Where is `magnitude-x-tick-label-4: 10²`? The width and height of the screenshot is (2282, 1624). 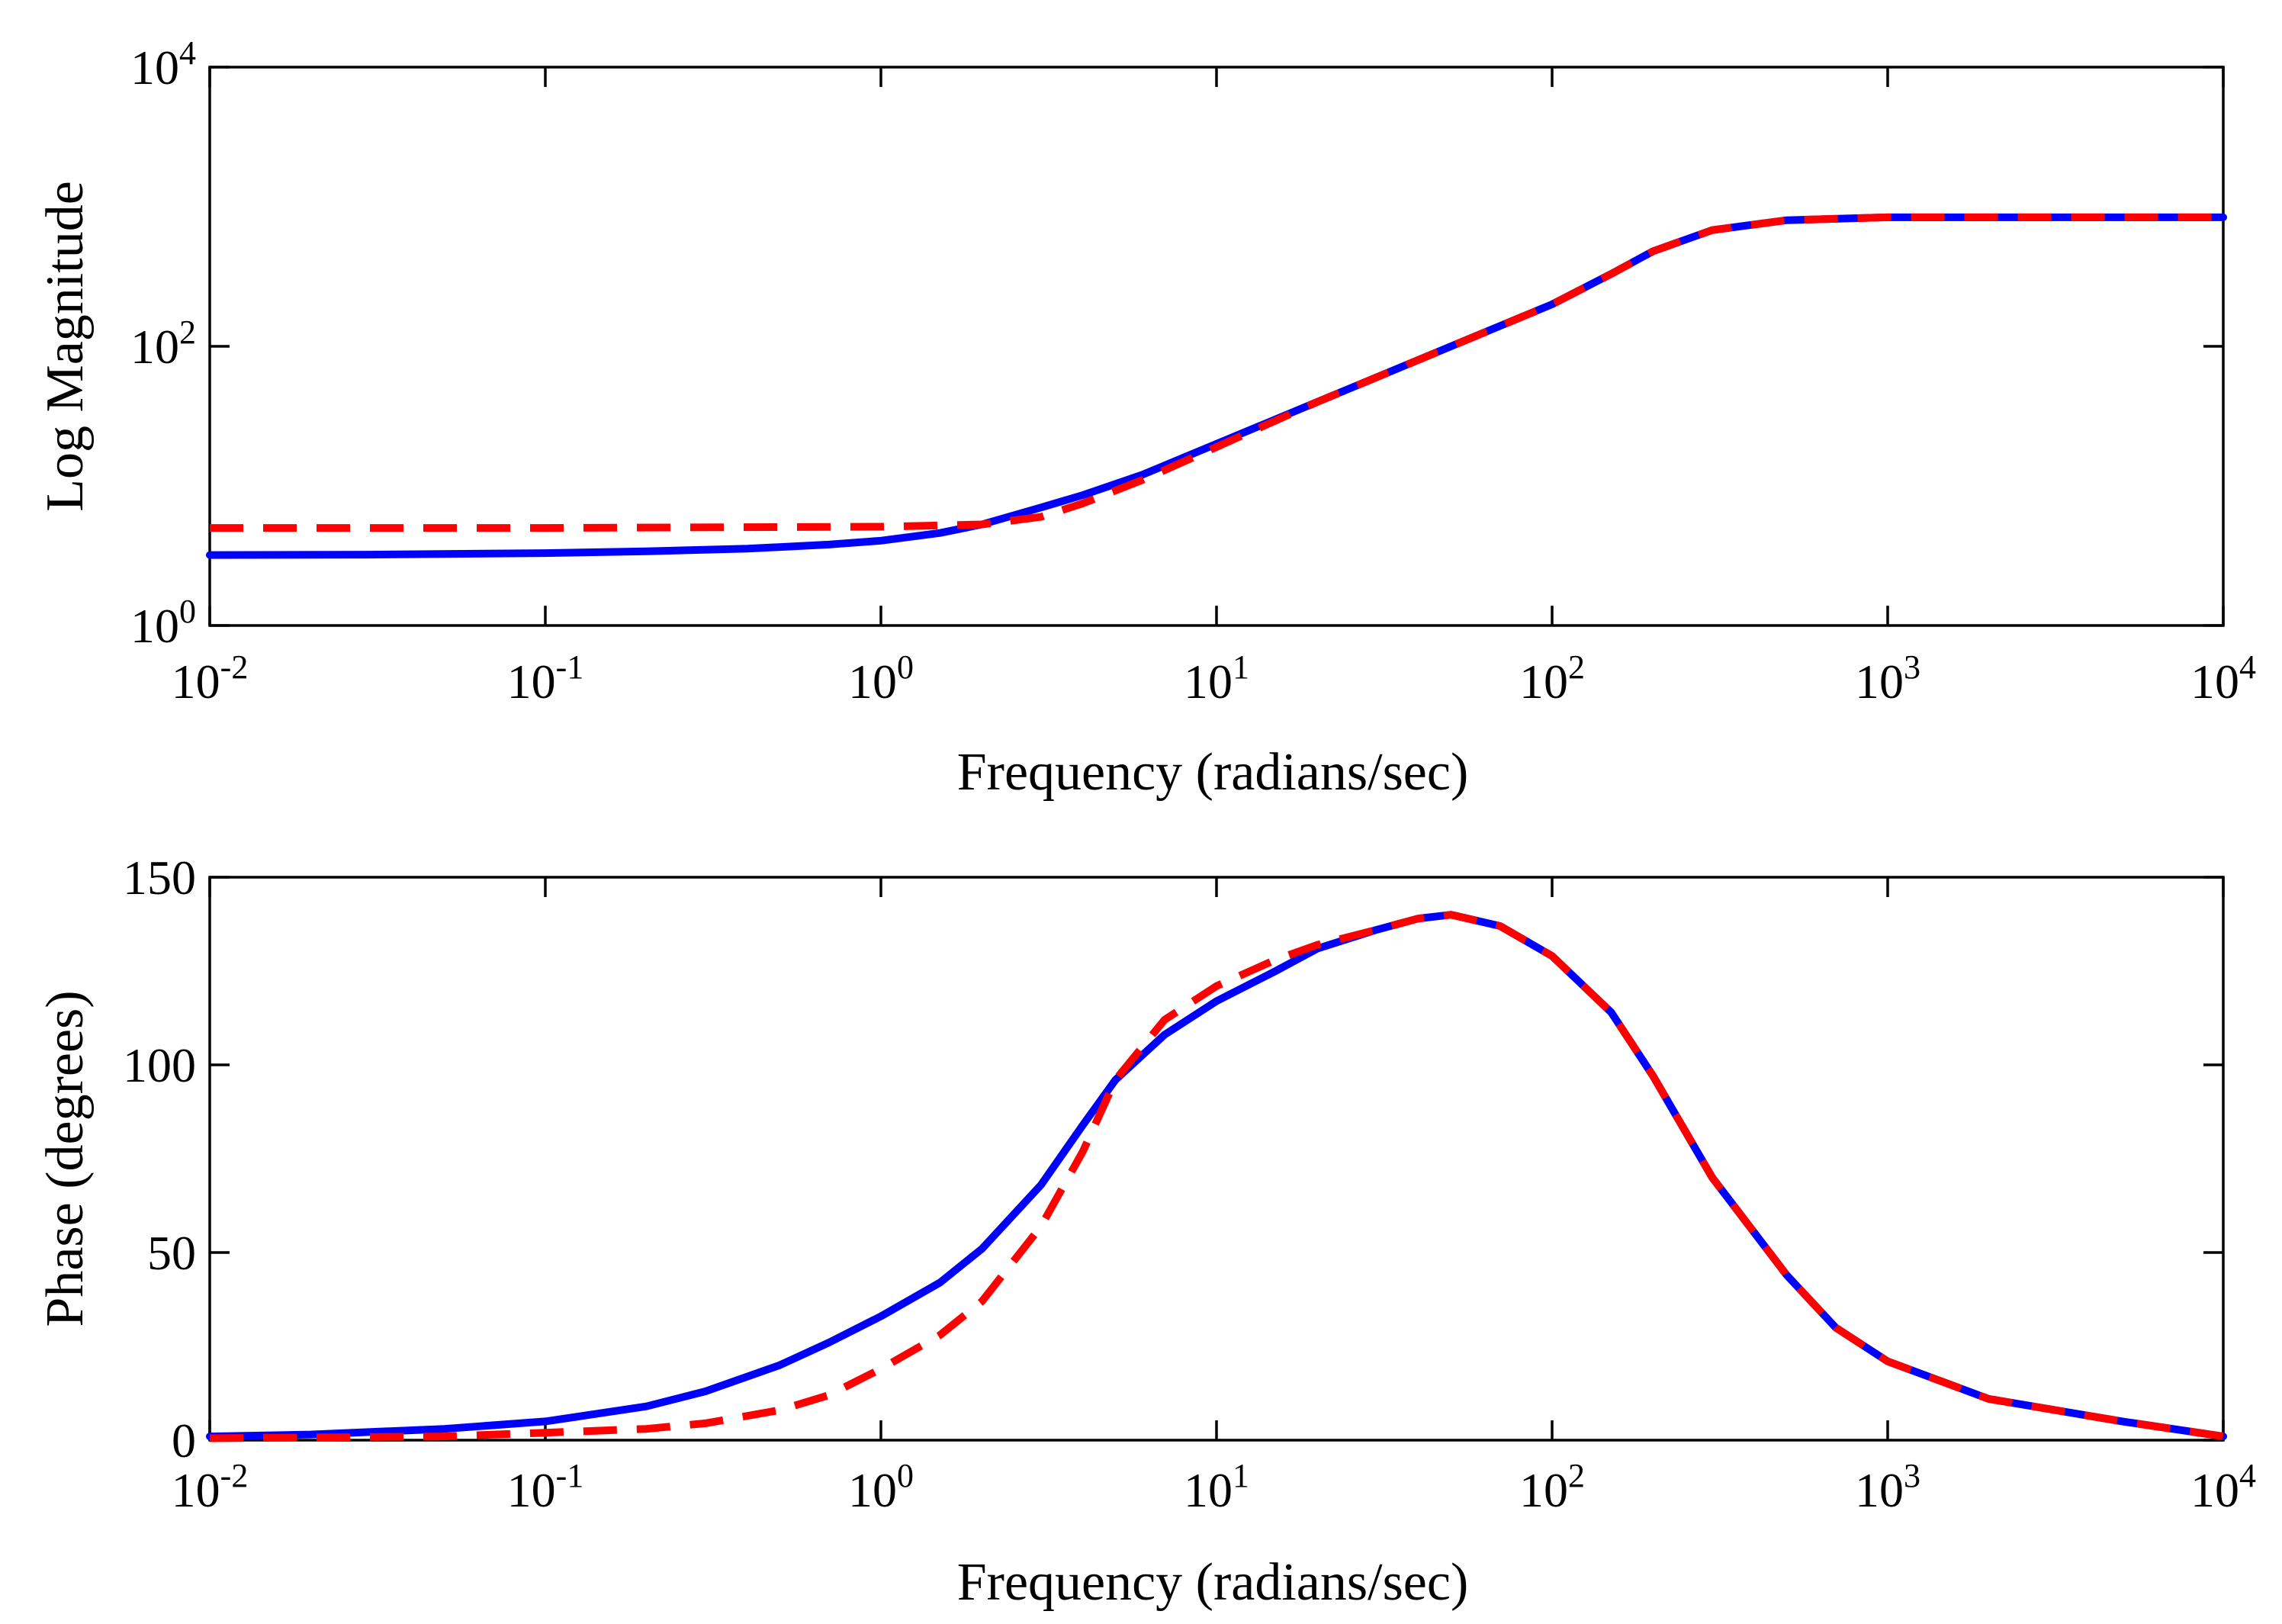
magnitude-x-tick-label-4: 10² is located at coordinates (1552, 678).